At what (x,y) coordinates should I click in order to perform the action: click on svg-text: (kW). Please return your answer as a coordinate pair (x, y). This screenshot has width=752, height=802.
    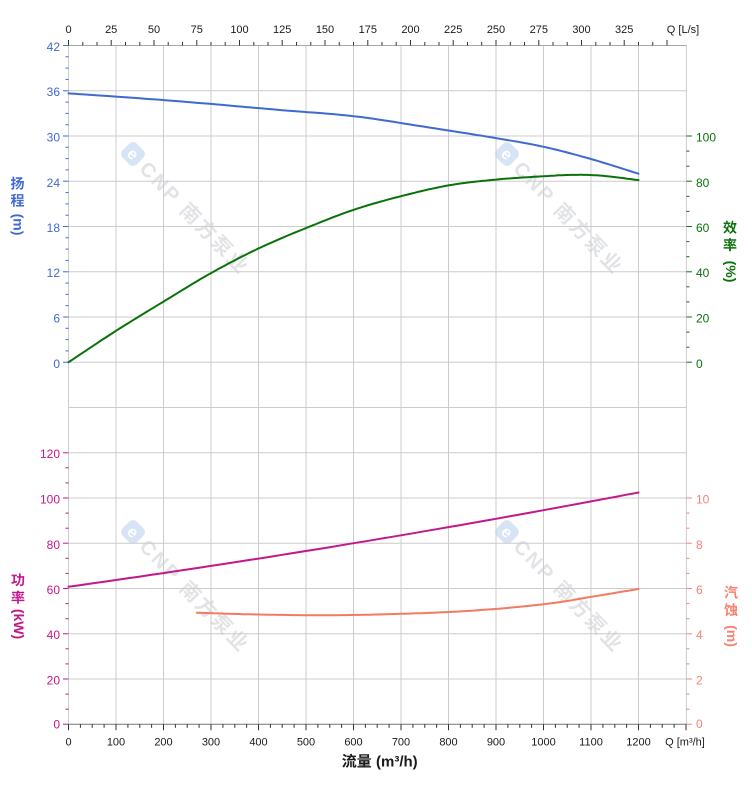
    Looking at the image, I should click on (19, 624).